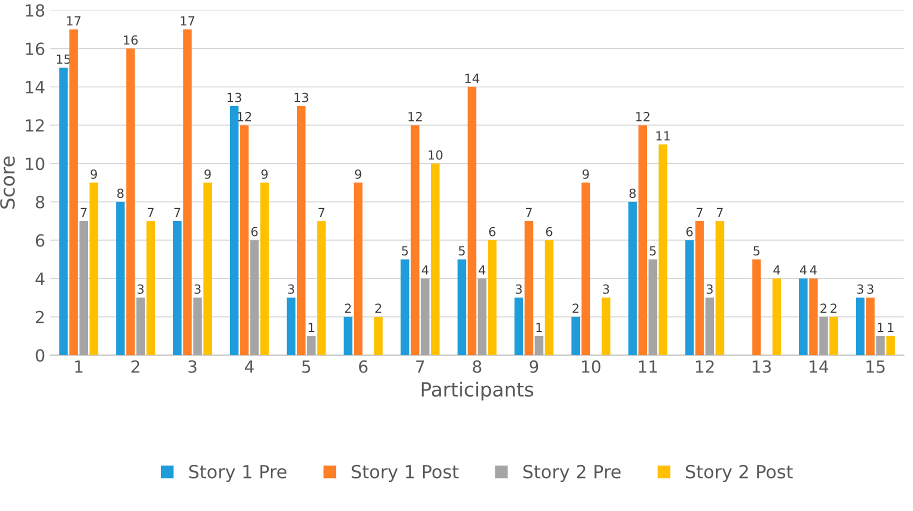 The image size is (913, 511). What do you see at coordinates (472, 78) in the screenshot?
I see `data-label: 14` at bounding box center [472, 78].